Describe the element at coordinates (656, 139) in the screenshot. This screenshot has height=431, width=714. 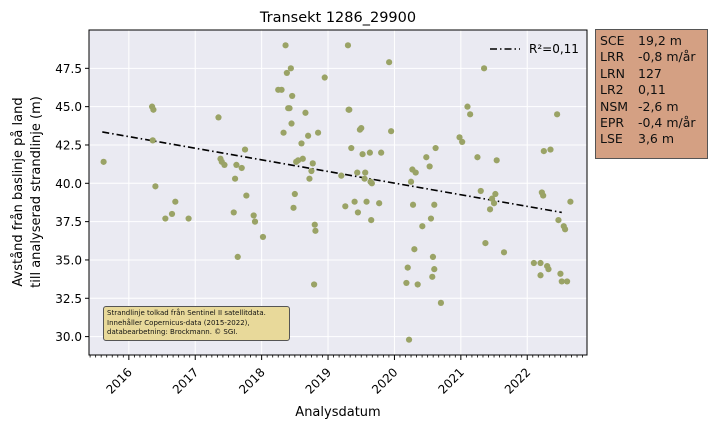
I see `stats-value: 3,6 m` at that location.